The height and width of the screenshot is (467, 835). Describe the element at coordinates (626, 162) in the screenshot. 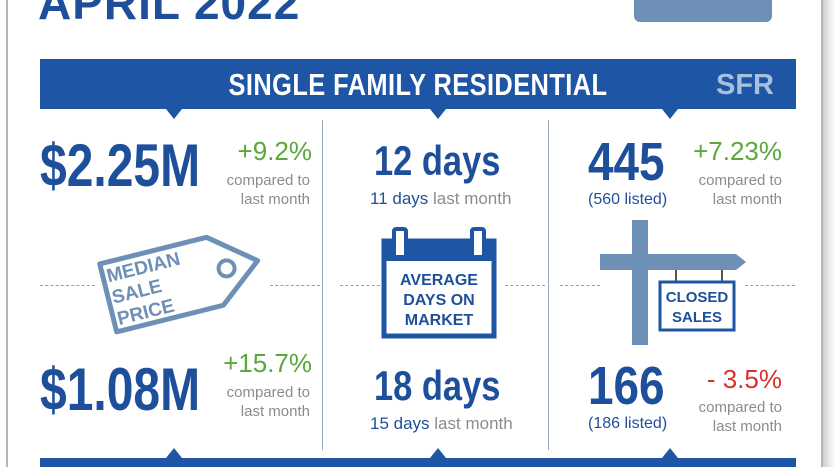

I see `closed-top-value: 445` at that location.